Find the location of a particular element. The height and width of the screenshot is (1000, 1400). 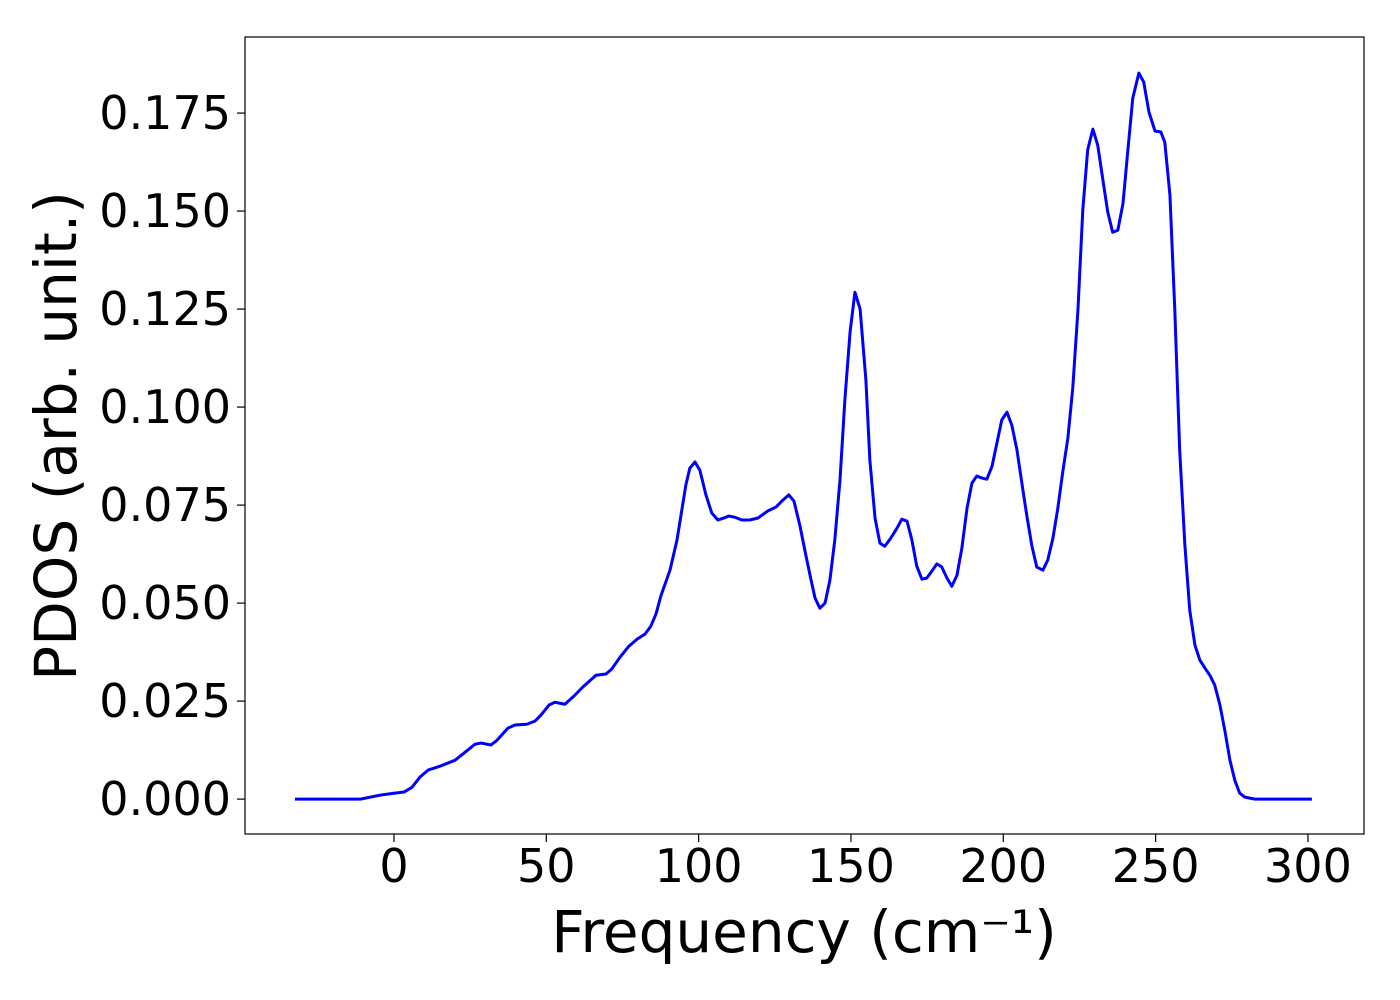

x-tick-label: 100 is located at coordinates (699, 866).